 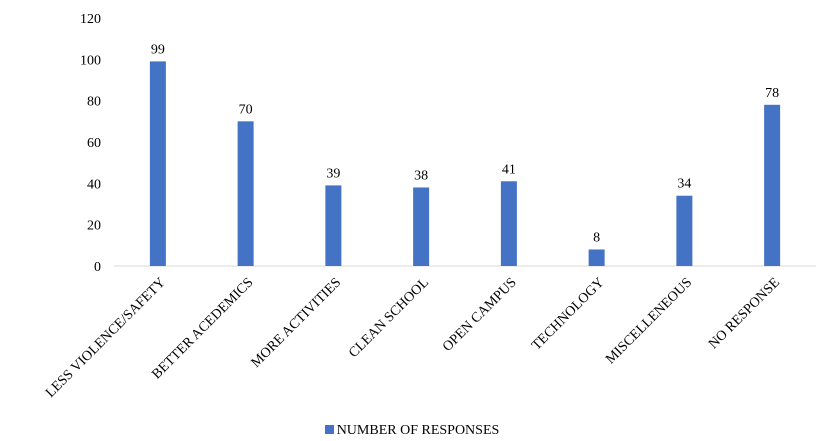 What do you see at coordinates (202, 328) in the screenshot?
I see `category-label: BETTER ACEDEMICS` at bounding box center [202, 328].